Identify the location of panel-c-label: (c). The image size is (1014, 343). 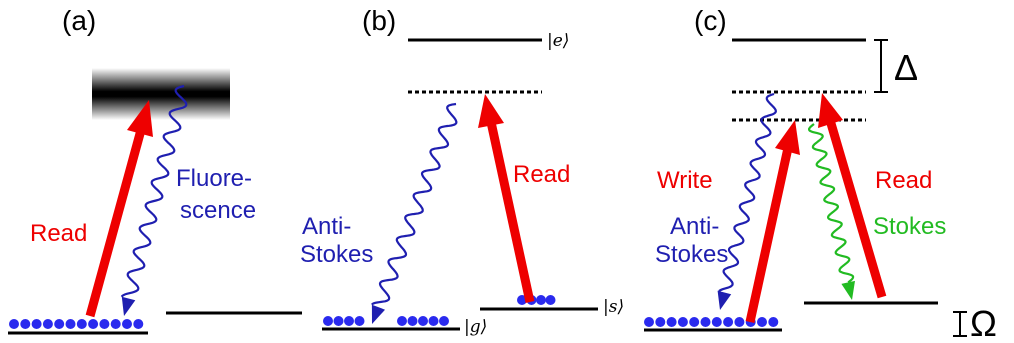
(710, 20).